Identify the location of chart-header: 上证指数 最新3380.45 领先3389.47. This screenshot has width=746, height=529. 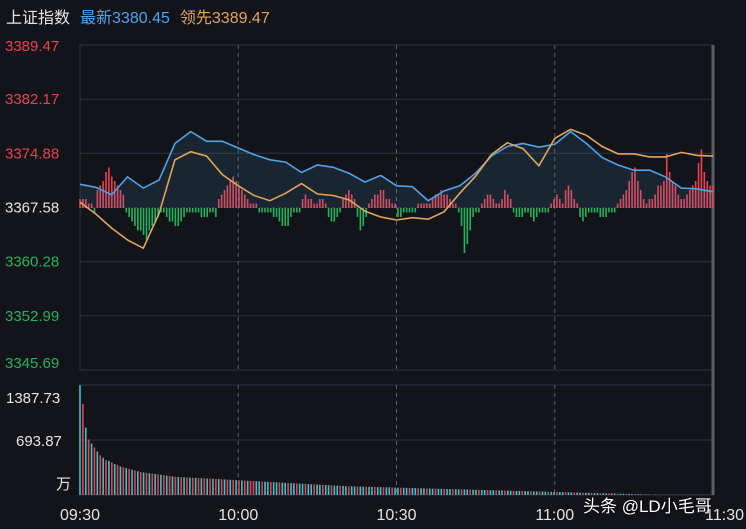
(373, 16).